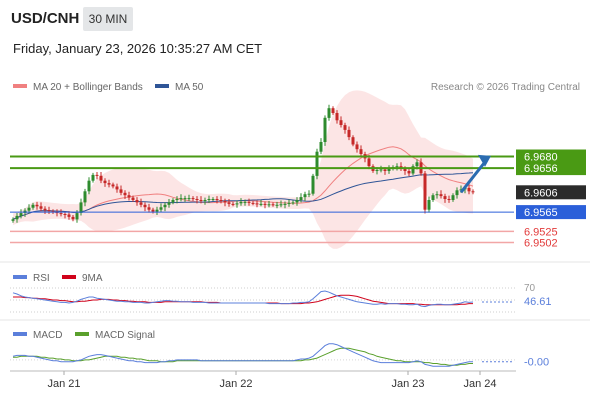  Describe the element at coordinates (20, 277) in the screenshot. I see `rsi-legend-swatch` at that location.